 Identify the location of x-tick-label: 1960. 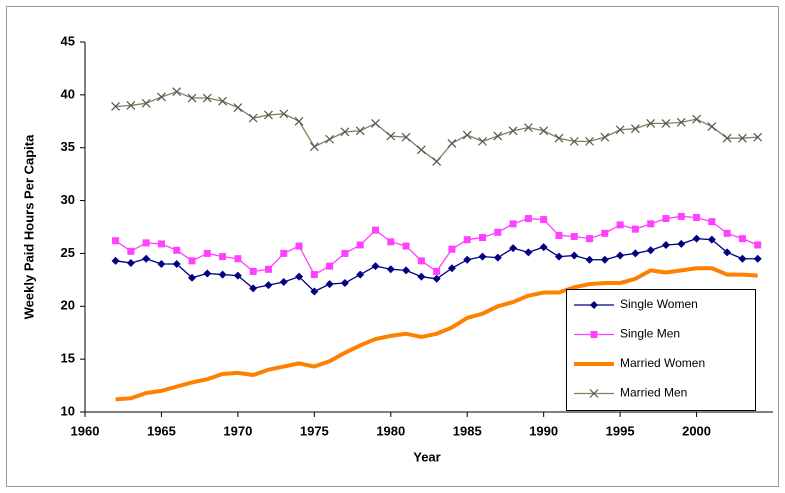
(85, 430).